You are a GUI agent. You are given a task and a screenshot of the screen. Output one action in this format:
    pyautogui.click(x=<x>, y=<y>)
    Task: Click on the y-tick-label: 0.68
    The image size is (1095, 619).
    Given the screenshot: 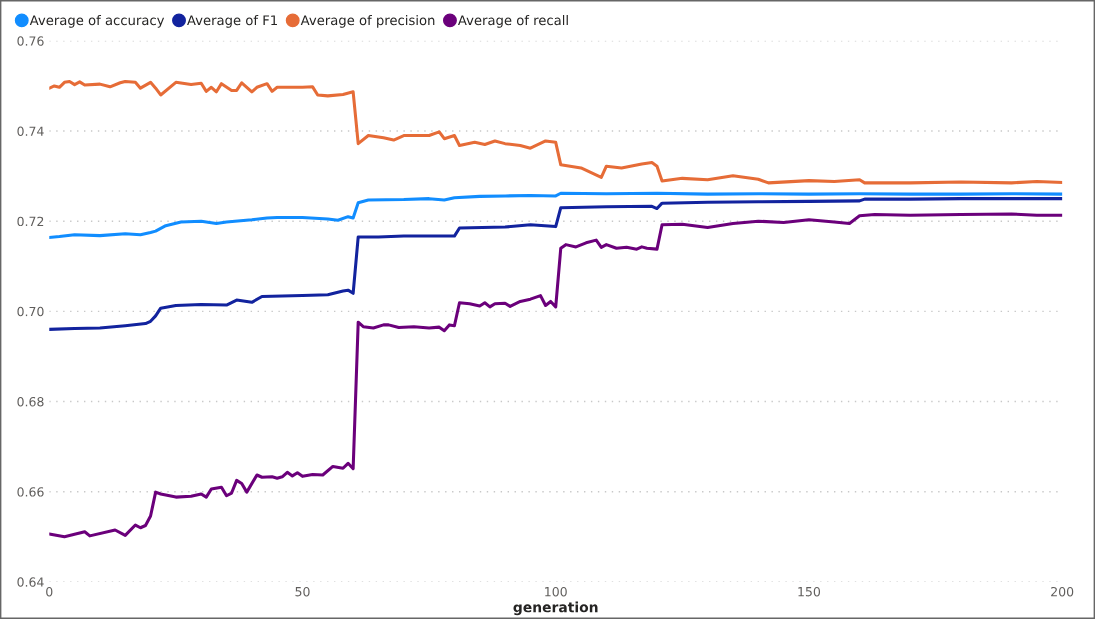 What is the action you would take?
    pyautogui.click(x=30, y=402)
    